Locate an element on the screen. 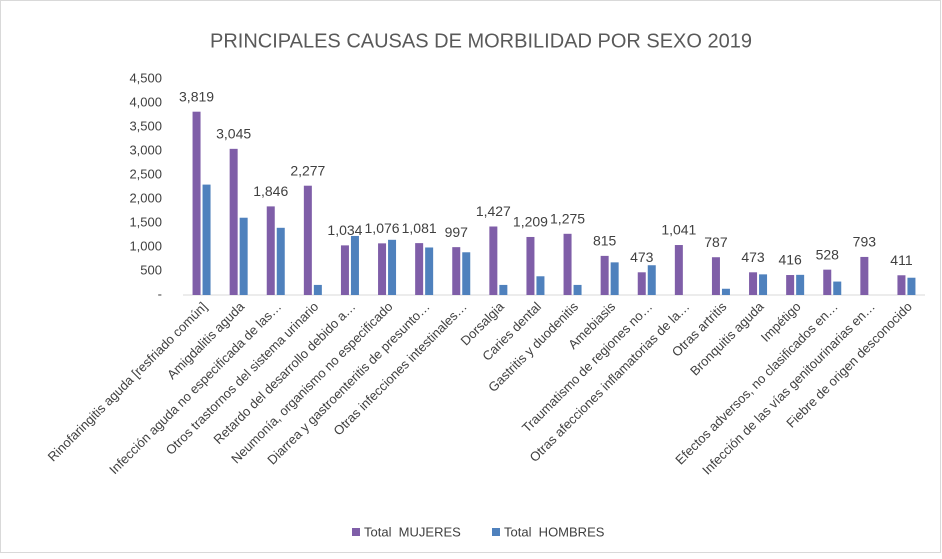 The image size is (942, 559). data-label: 1,041 is located at coordinates (678, 230).